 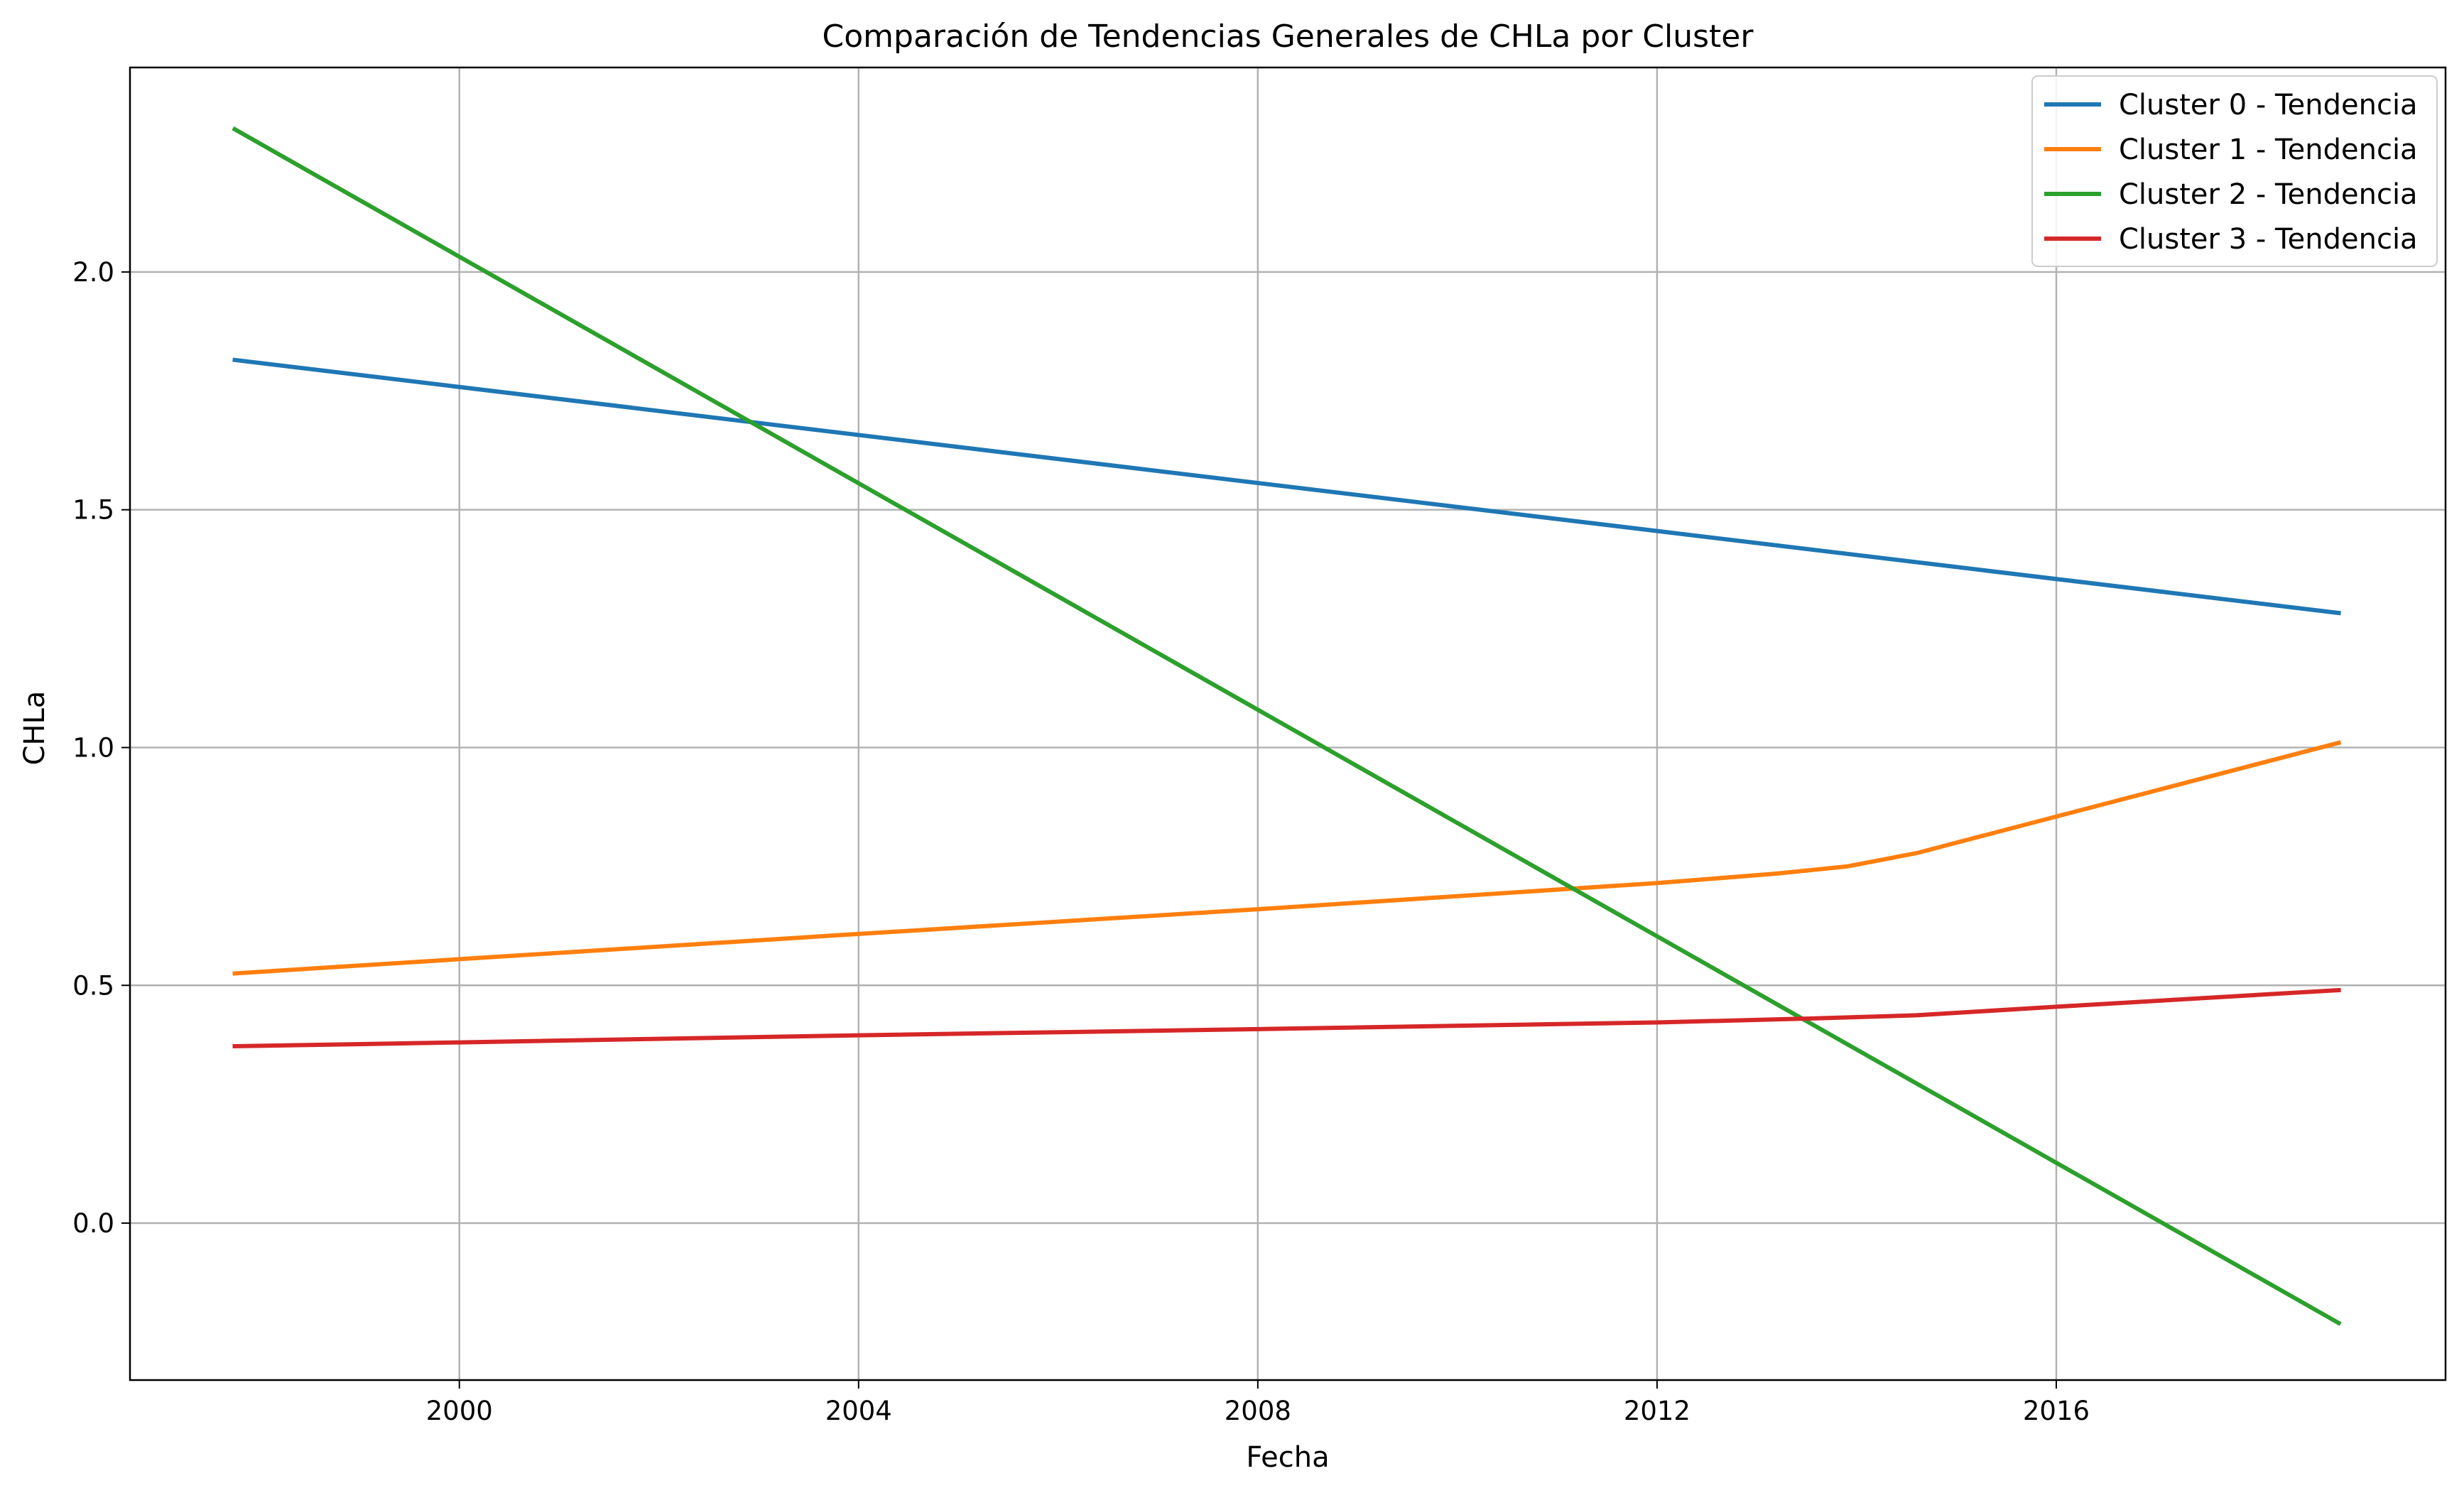 What do you see at coordinates (93, 985) in the screenshot?
I see `y-tick-label: 0.5` at bounding box center [93, 985].